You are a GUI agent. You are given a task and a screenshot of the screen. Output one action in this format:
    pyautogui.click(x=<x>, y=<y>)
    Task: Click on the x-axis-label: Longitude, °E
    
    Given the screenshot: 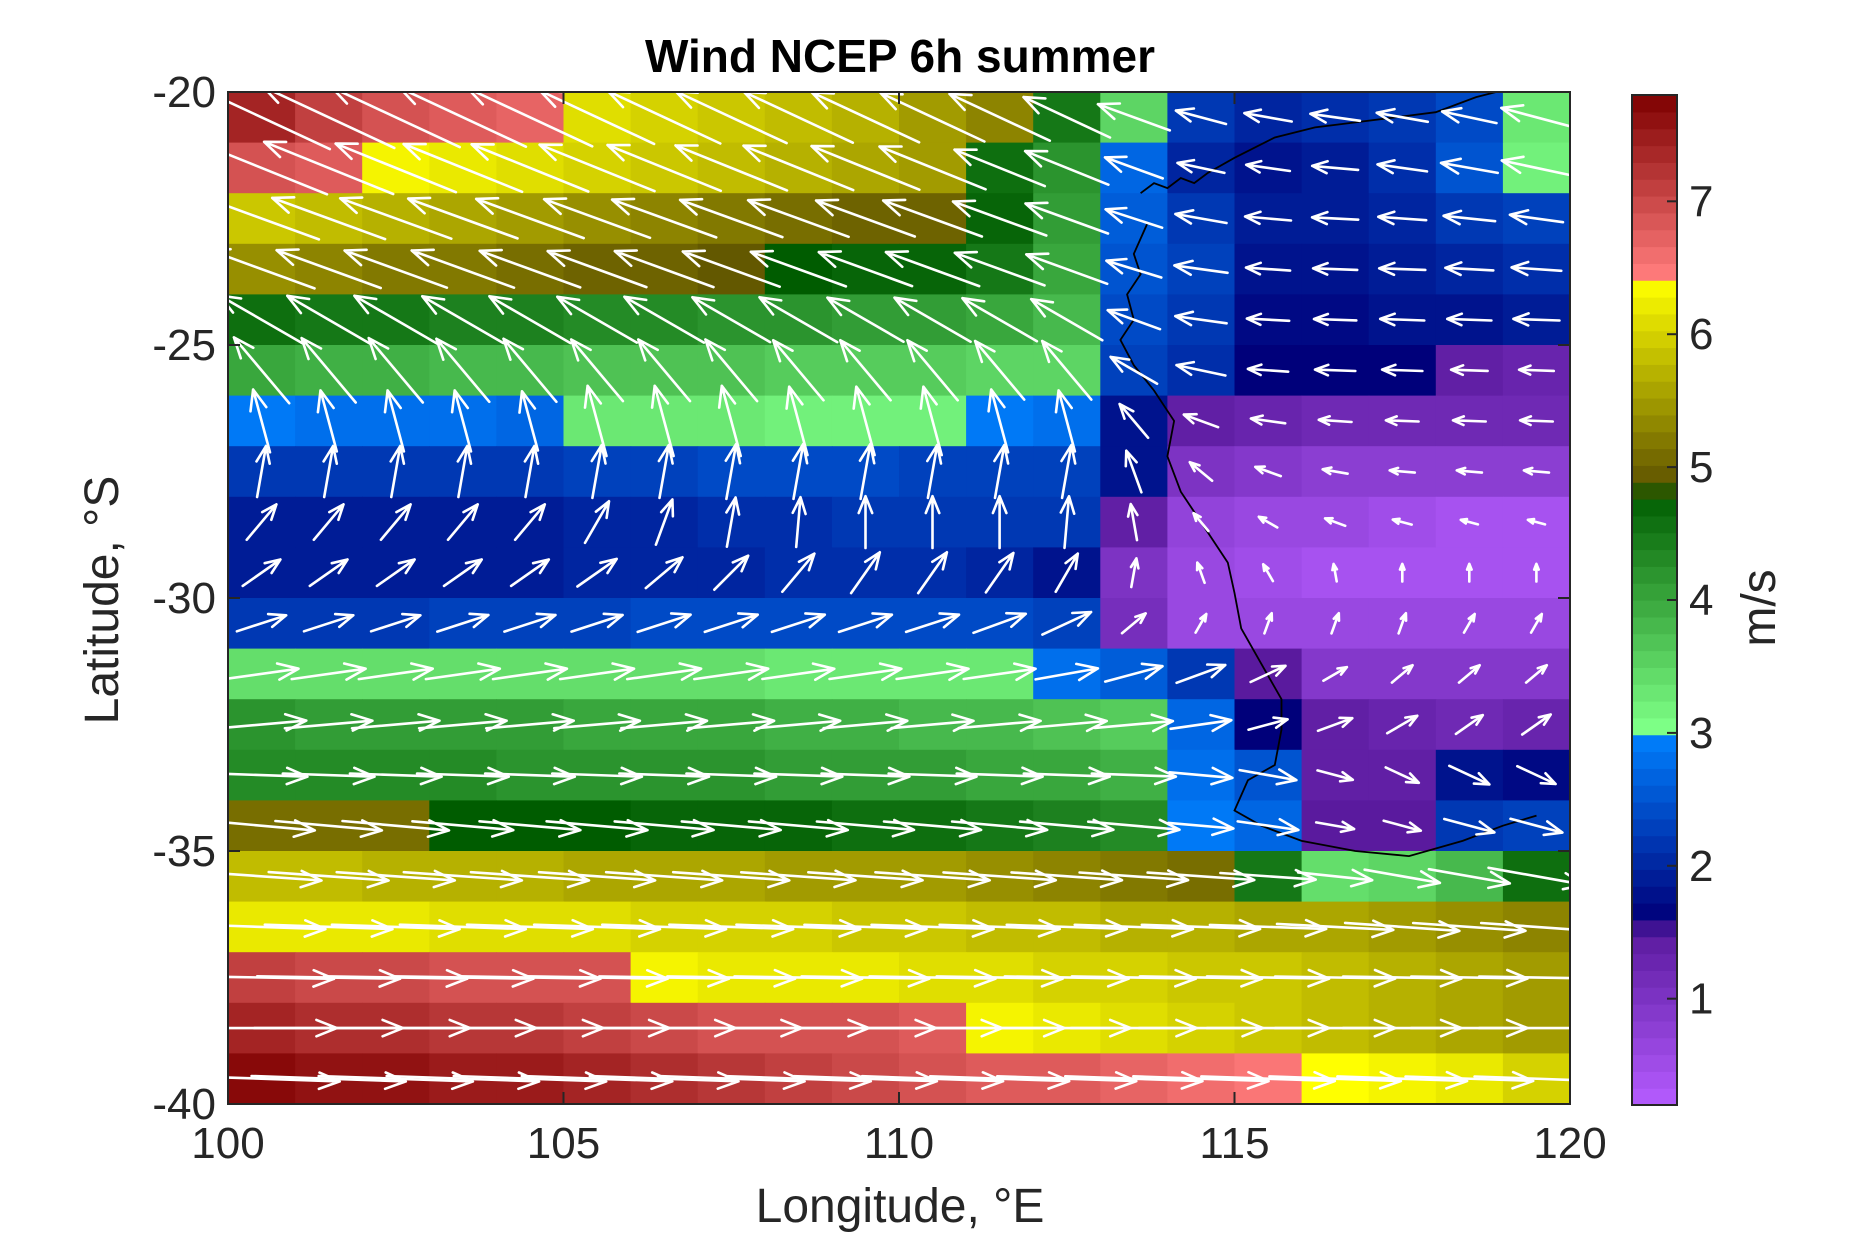 What is the action you would take?
    pyautogui.click(x=900, y=1206)
    